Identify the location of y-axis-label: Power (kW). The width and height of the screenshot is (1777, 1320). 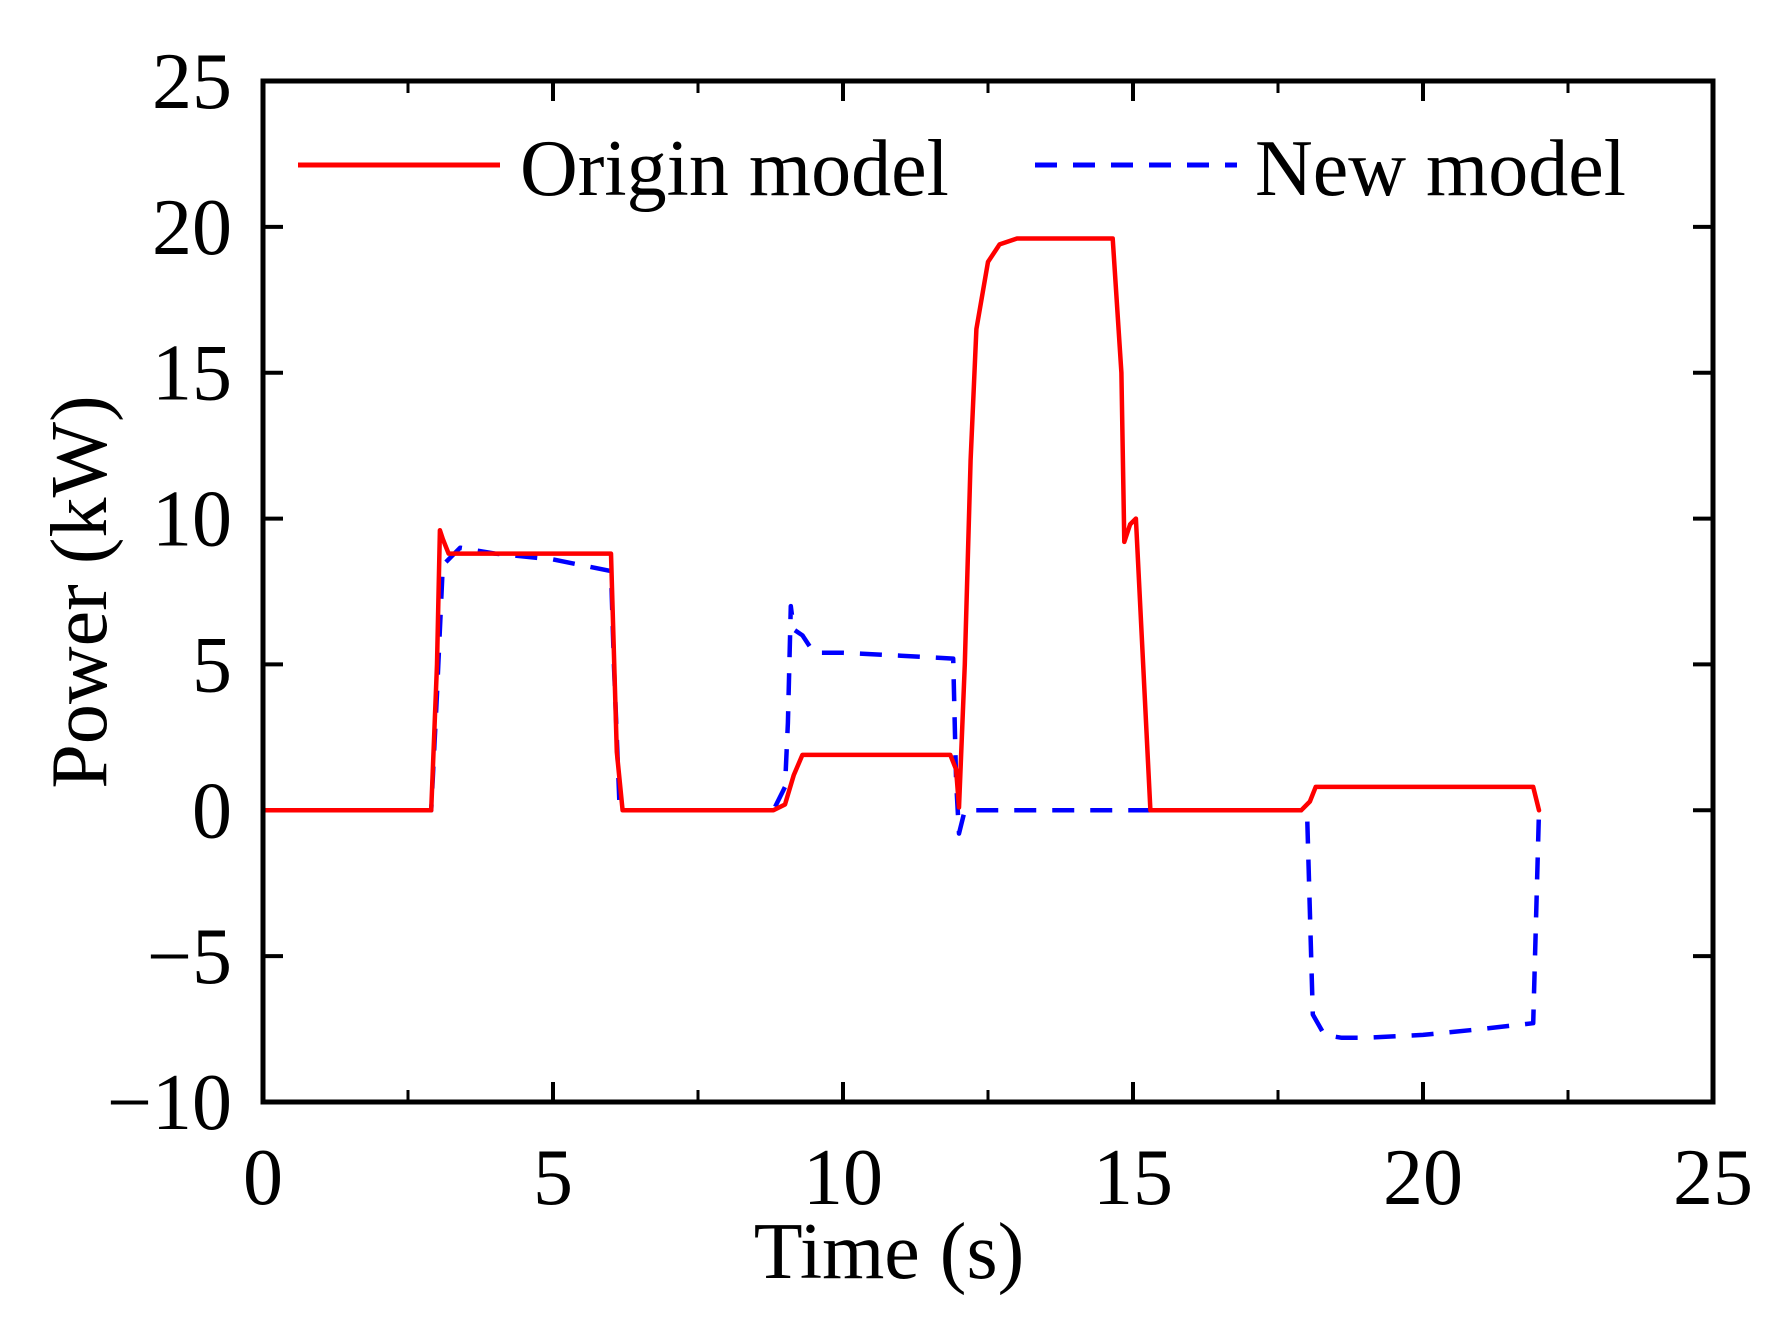
(80, 591).